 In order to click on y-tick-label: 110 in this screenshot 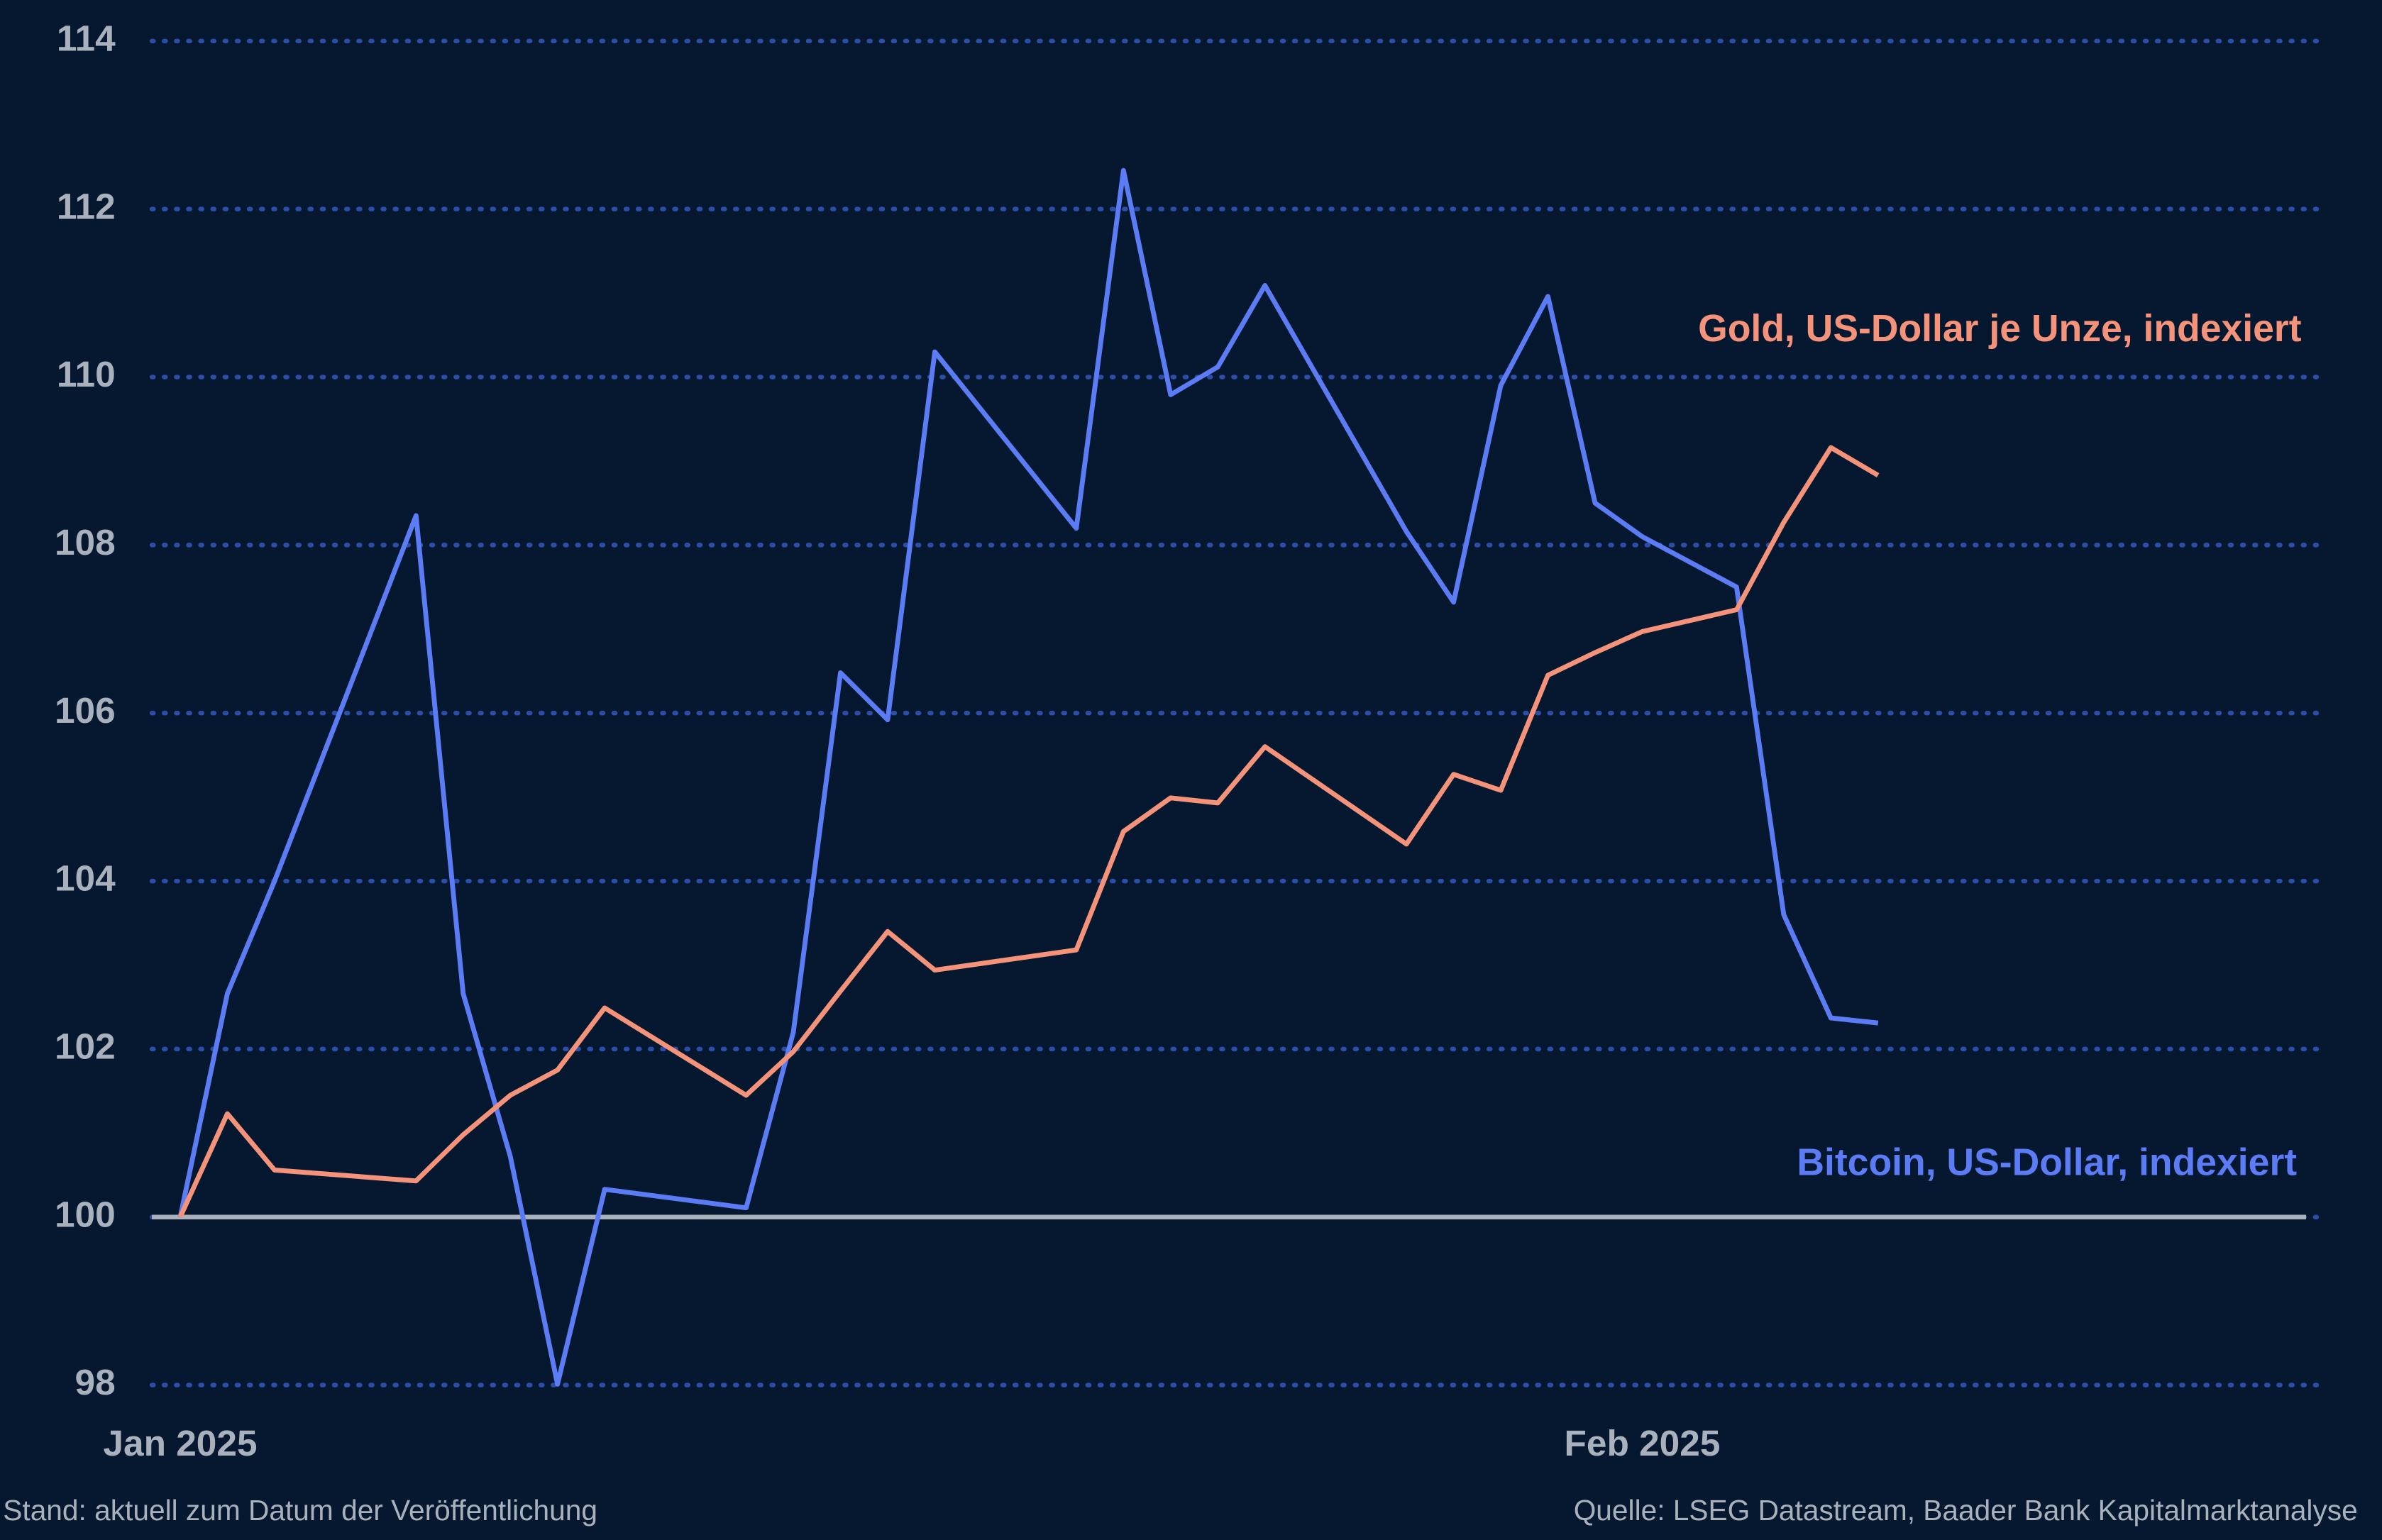, I will do `click(86, 374)`.